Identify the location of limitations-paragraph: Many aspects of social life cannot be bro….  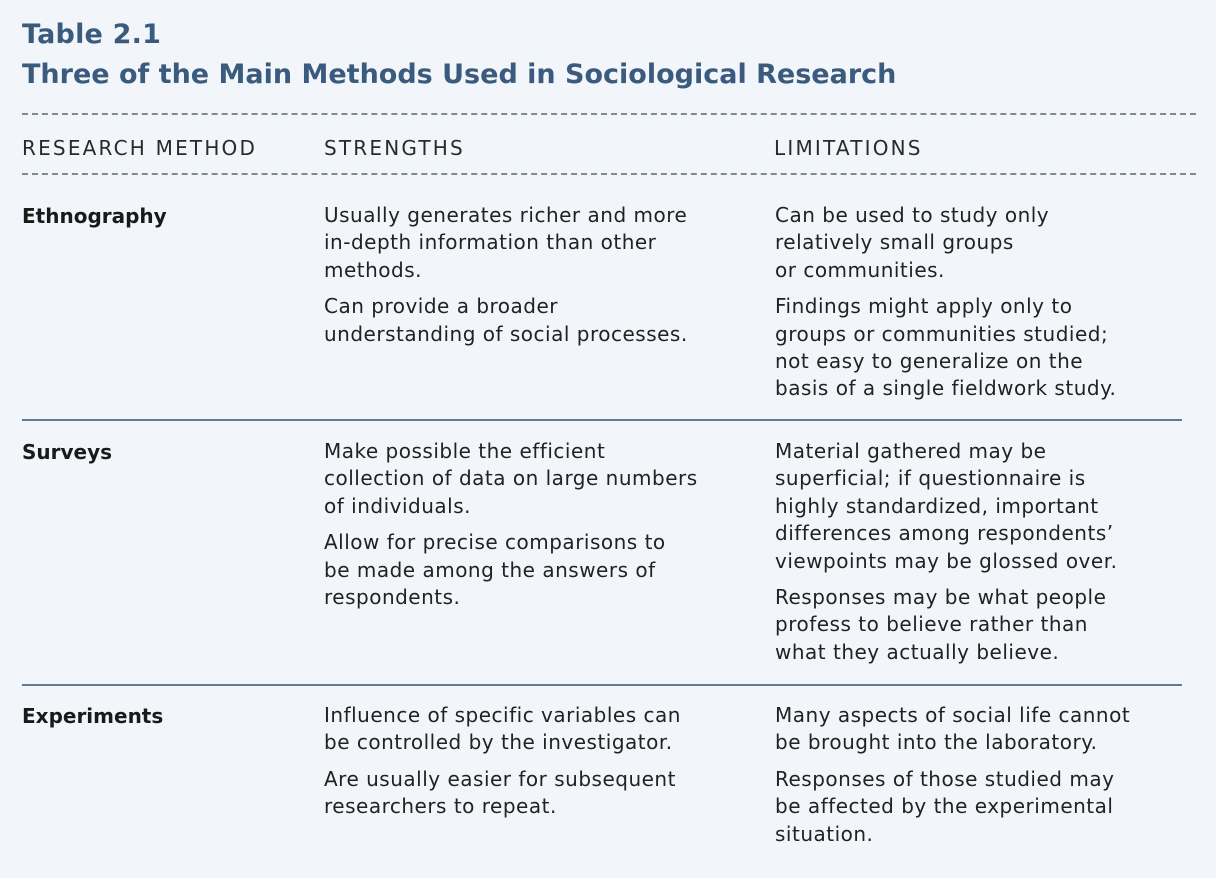
(980, 729).